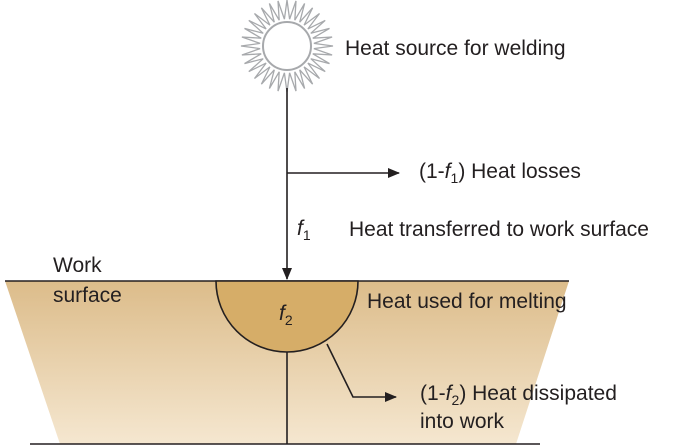 This screenshot has width=696, height=447. What do you see at coordinates (300, 228) in the screenshot?
I see `f1-var: f` at bounding box center [300, 228].